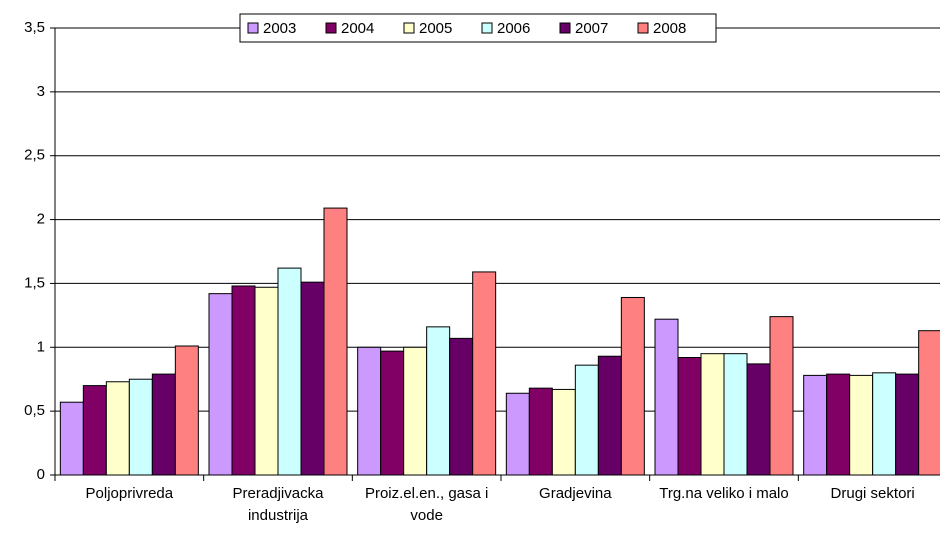  What do you see at coordinates (34, 410) in the screenshot?
I see `y-tick-label: 0,5` at bounding box center [34, 410].